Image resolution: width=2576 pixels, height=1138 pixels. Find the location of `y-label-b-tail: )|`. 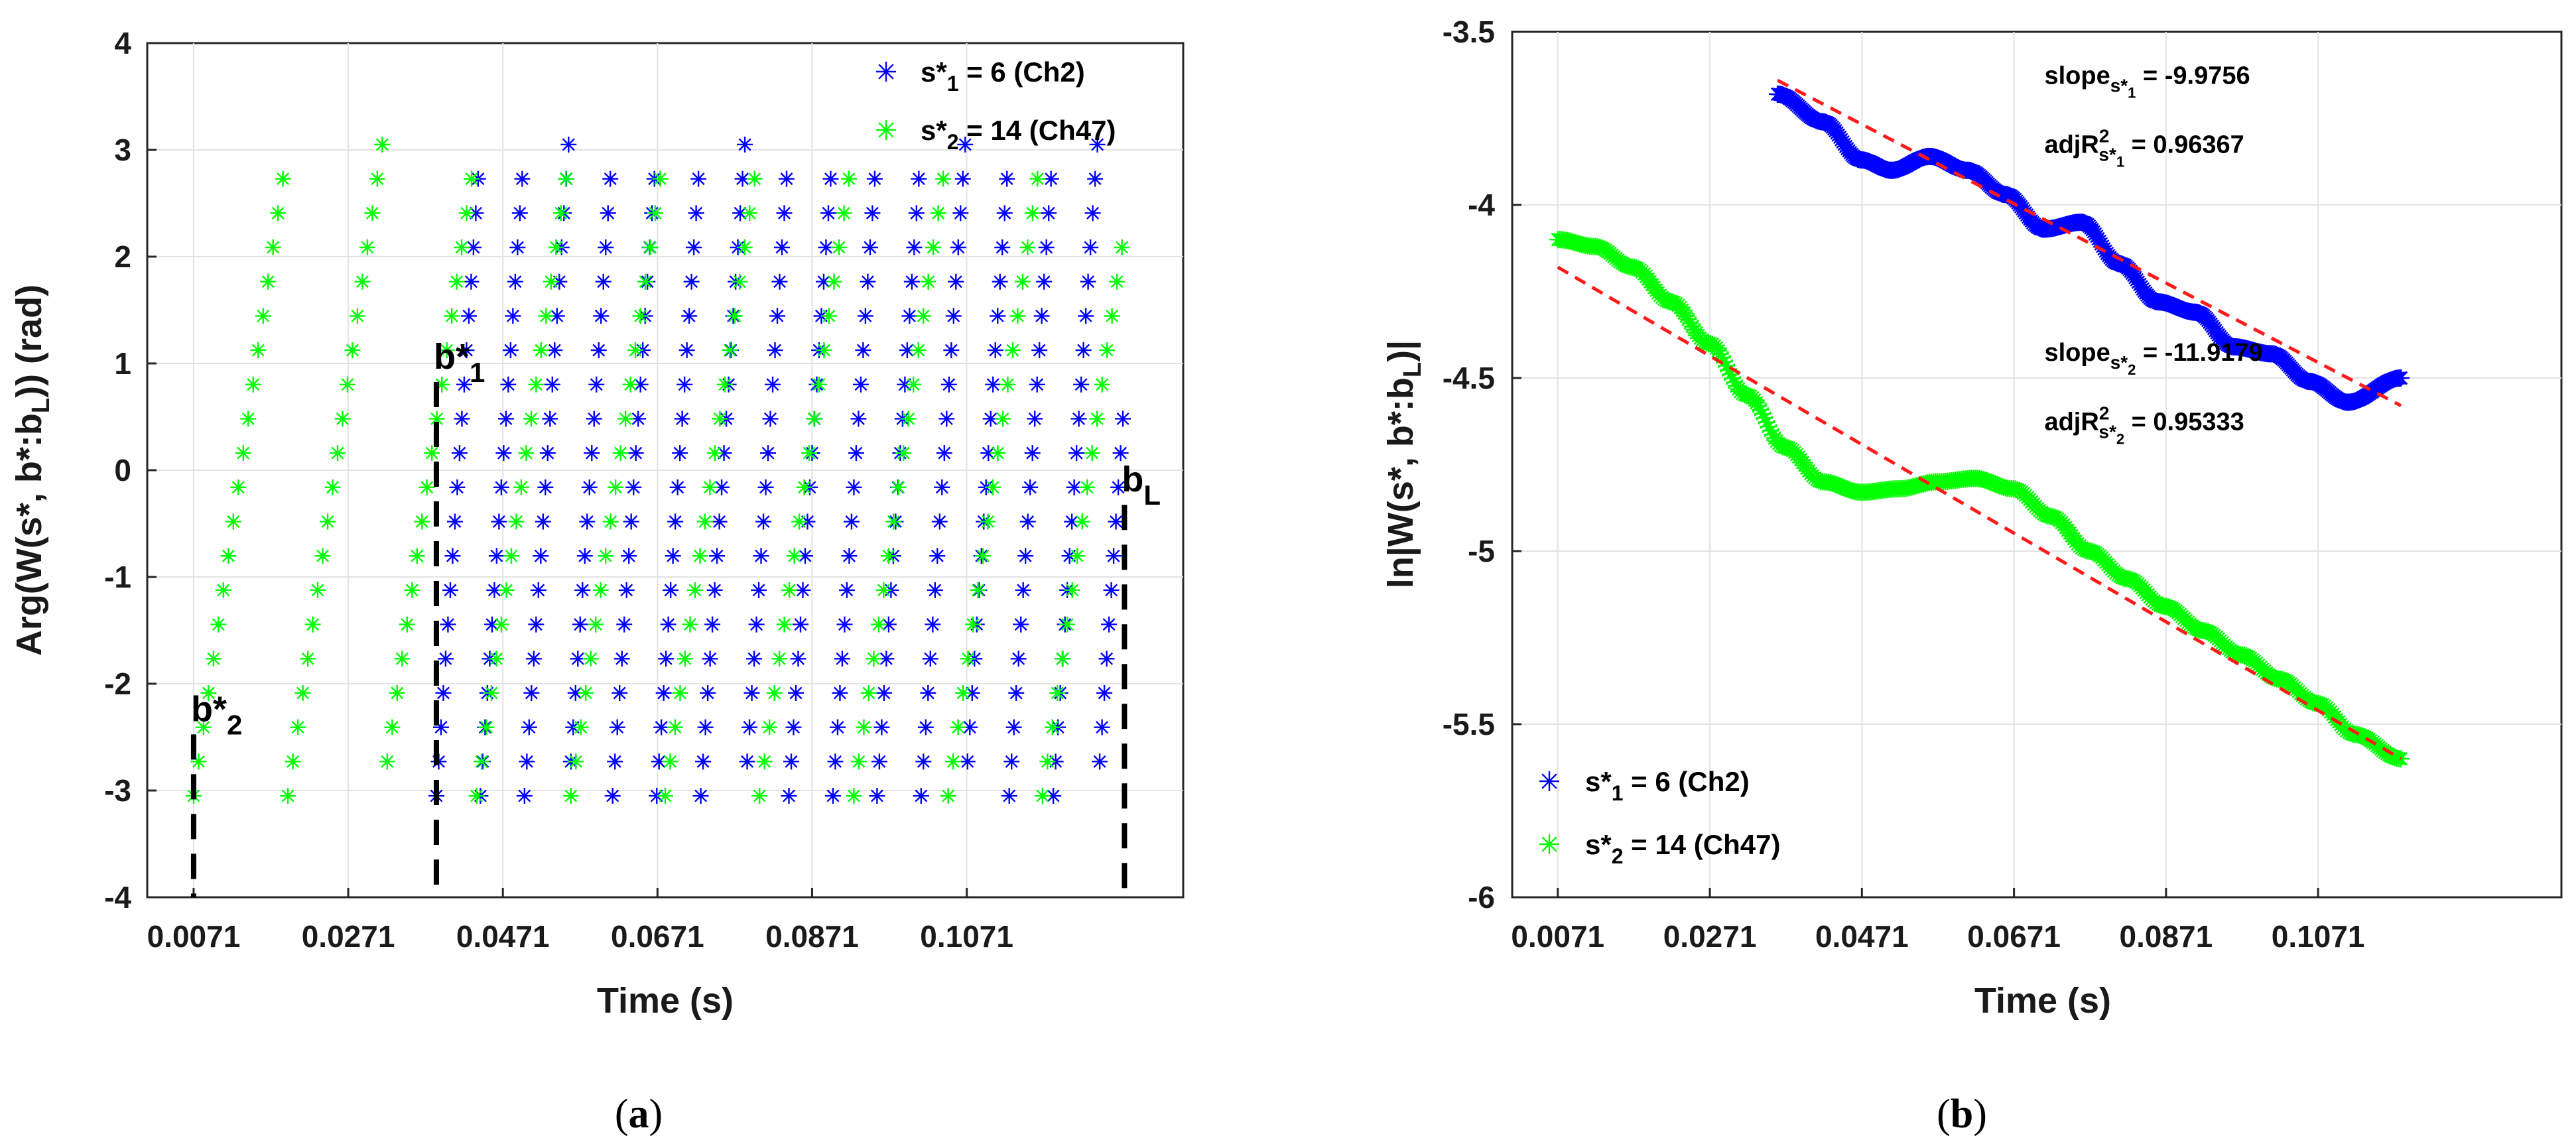

y-label-b-tail: )| is located at coordinates (1401, 351).